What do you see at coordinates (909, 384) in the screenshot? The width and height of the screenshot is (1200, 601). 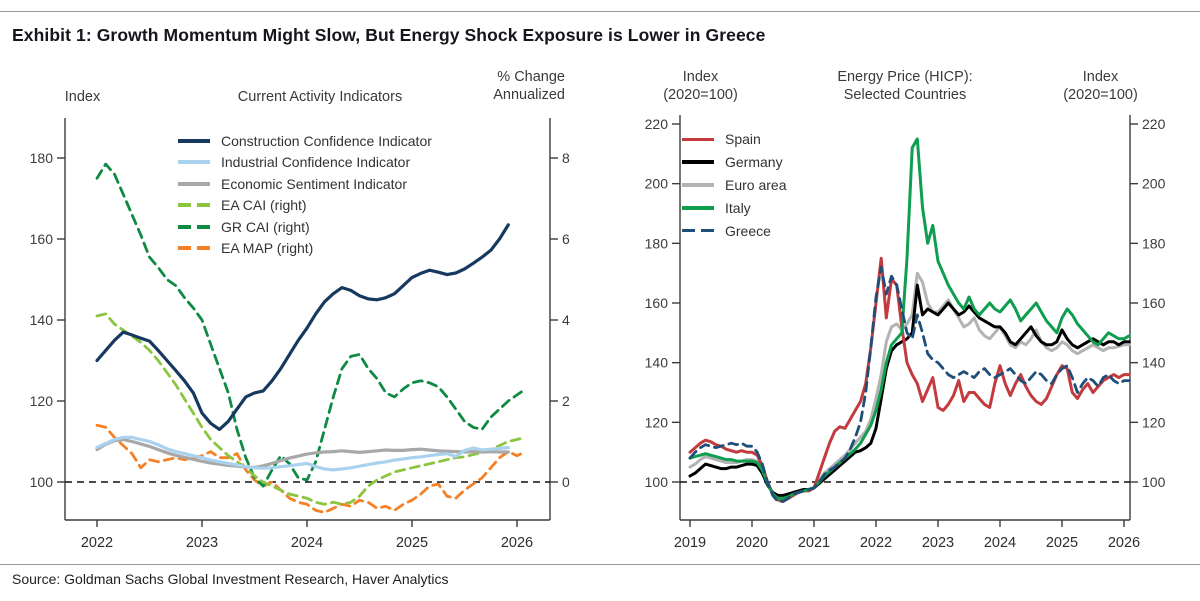 I see `greece-line` at bounding box center [909, 384].